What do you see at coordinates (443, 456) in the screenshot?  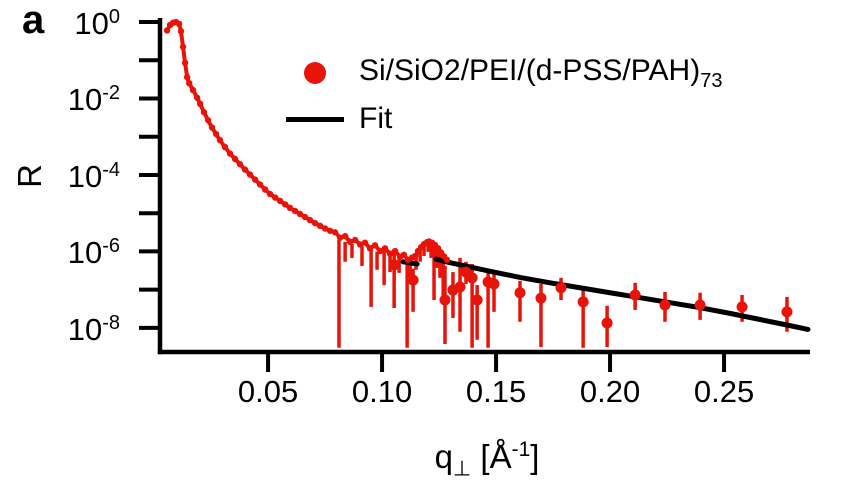 I see `x-title-symbol: q` at bounding box center [443, 456].